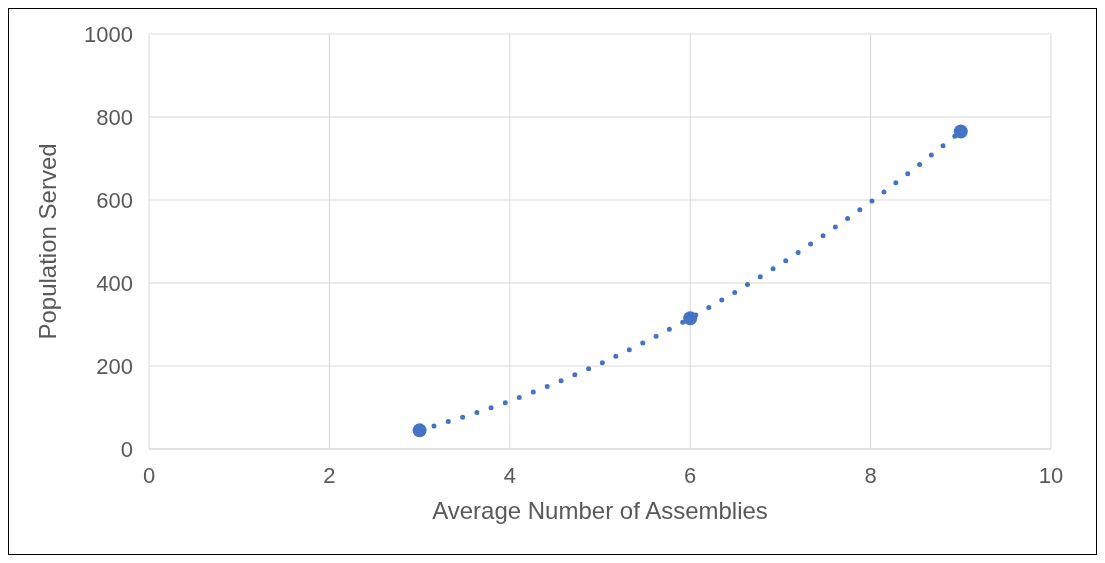 The width and height of the screenshot is (1105, 563). Describe the element at coordinates (329, 475) in the screenshot. I see `x-tick-label: 2` at that location.